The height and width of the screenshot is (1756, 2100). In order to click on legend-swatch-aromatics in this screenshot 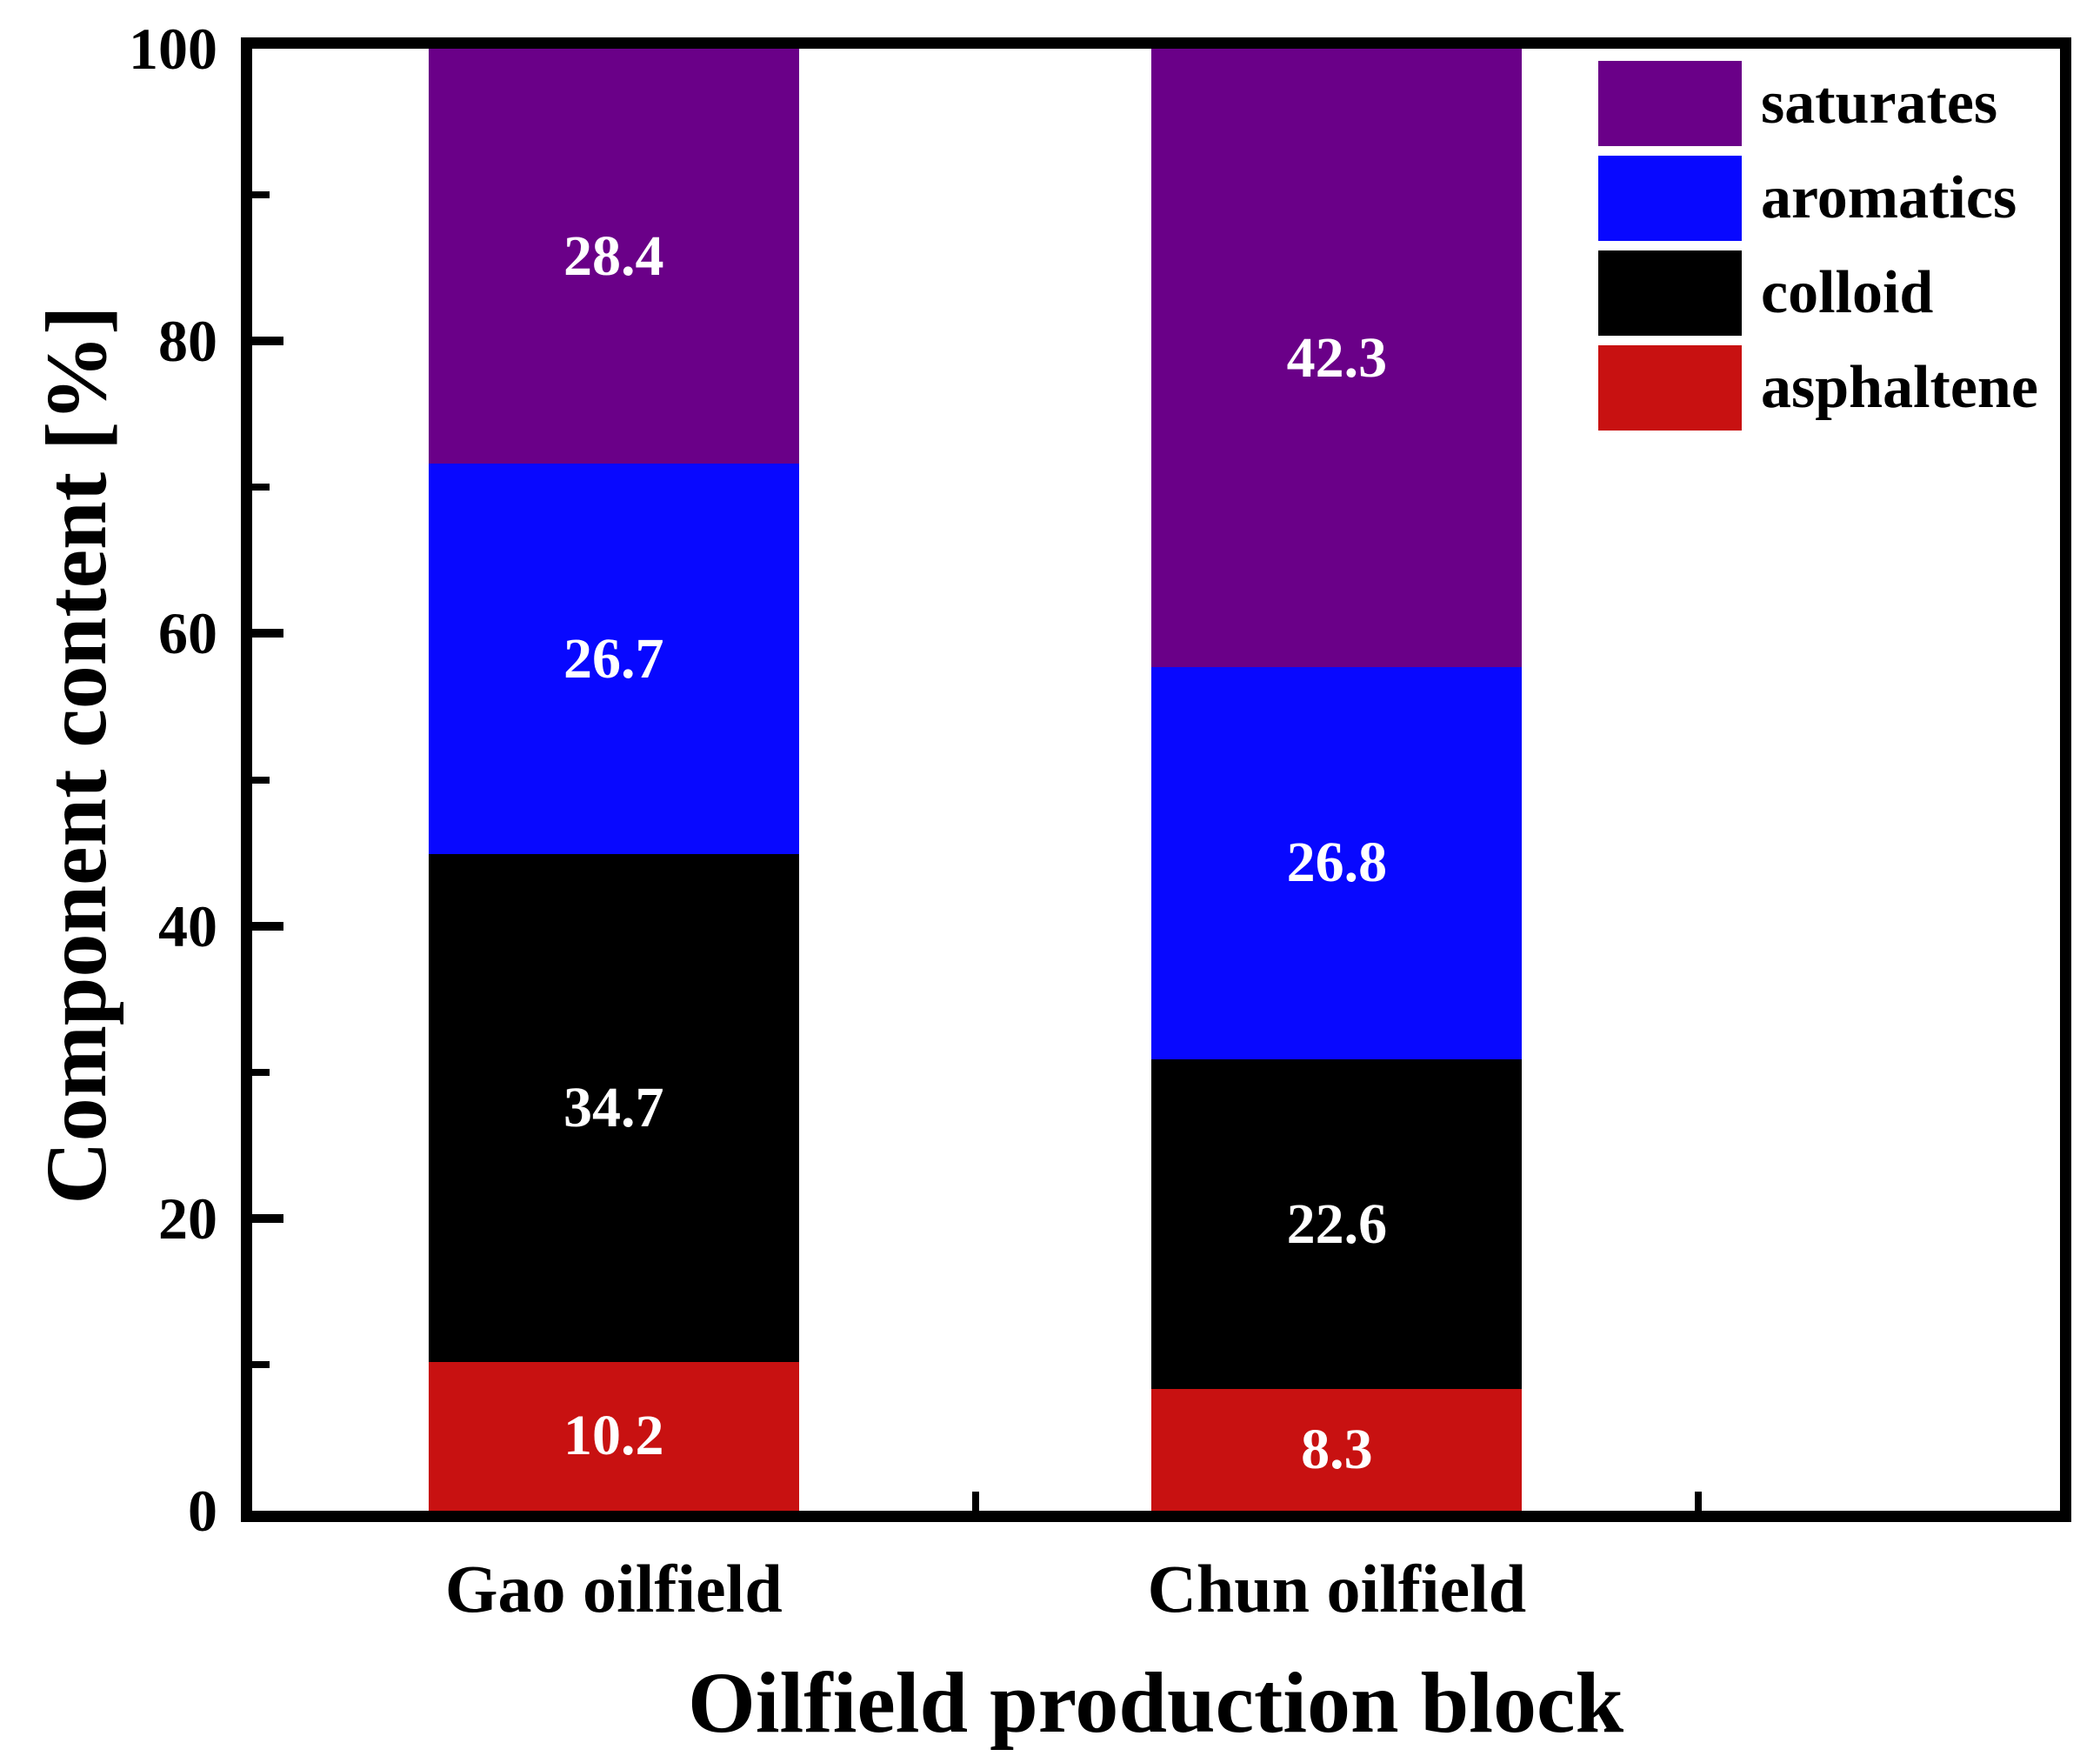, I will do `click(1670, 198)`.